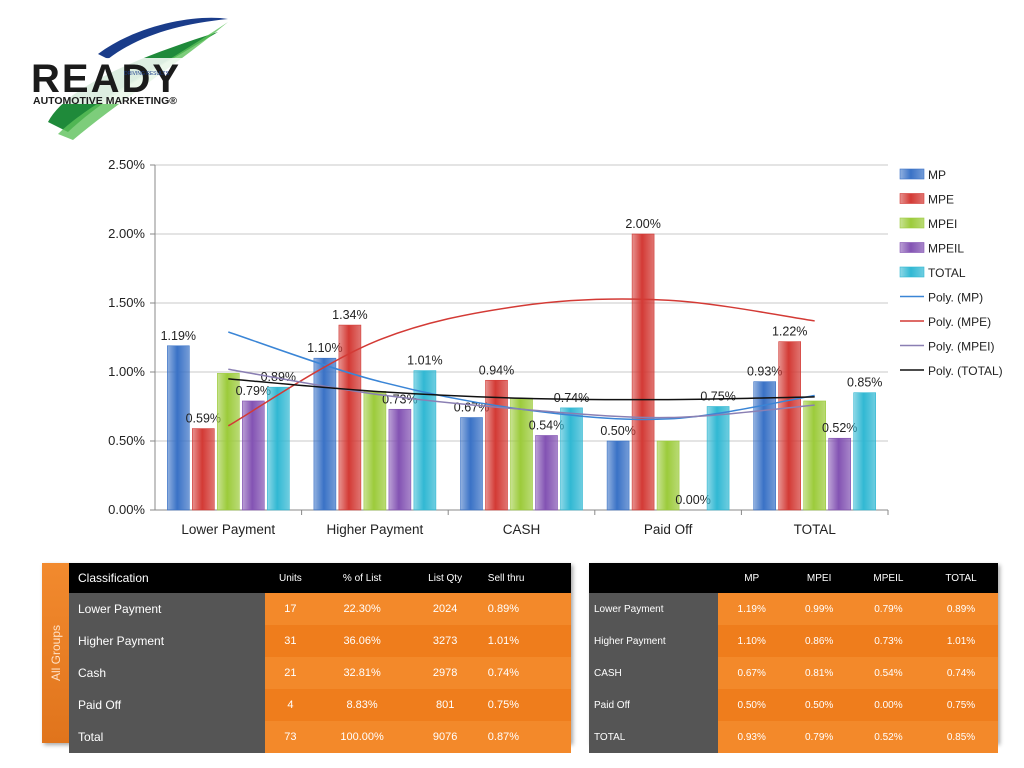  Describe the element at coordinates (526, 641) in the screenshot. I see `cell-sellthru: 1.01%` at that location.